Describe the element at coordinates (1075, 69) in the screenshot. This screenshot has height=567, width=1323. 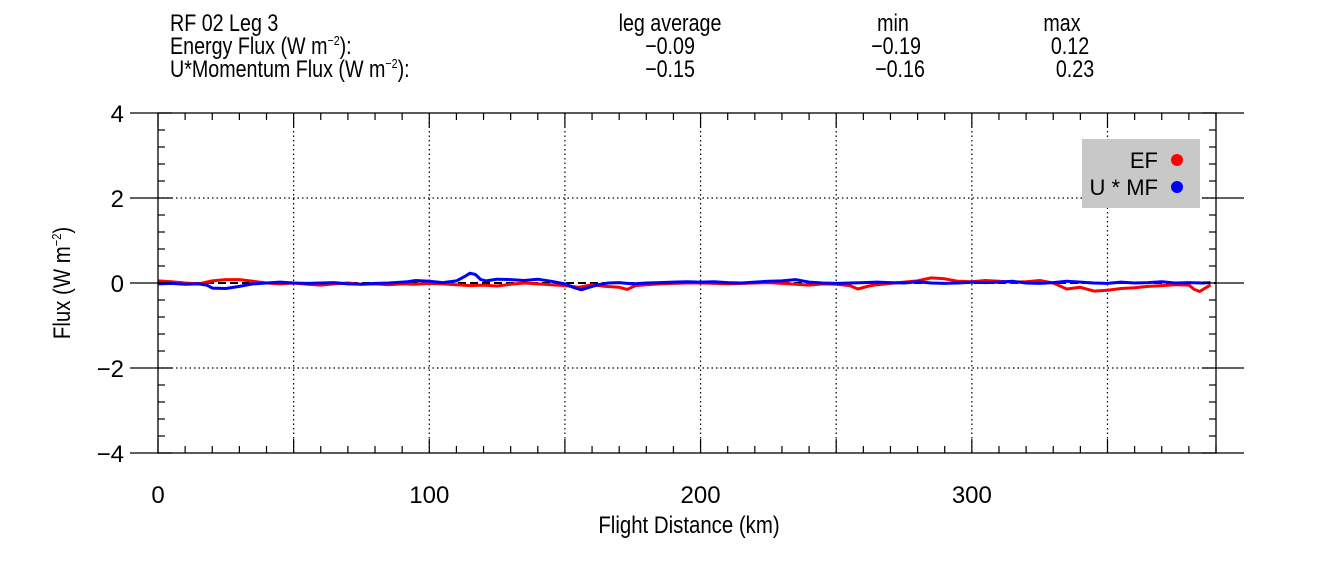
I see `momentum-max: 0.23` at that location.